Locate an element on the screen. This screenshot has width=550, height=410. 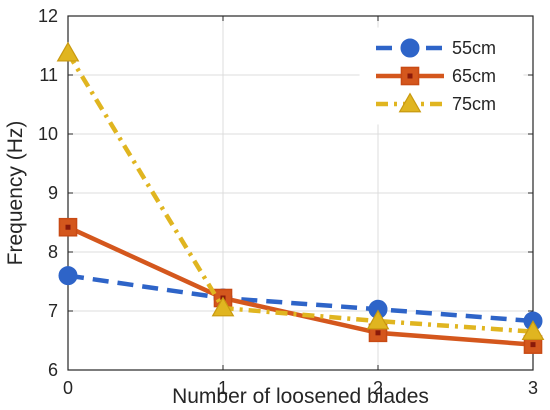
legend-label-75cm: 75cm is located at coordinates (474, 104).